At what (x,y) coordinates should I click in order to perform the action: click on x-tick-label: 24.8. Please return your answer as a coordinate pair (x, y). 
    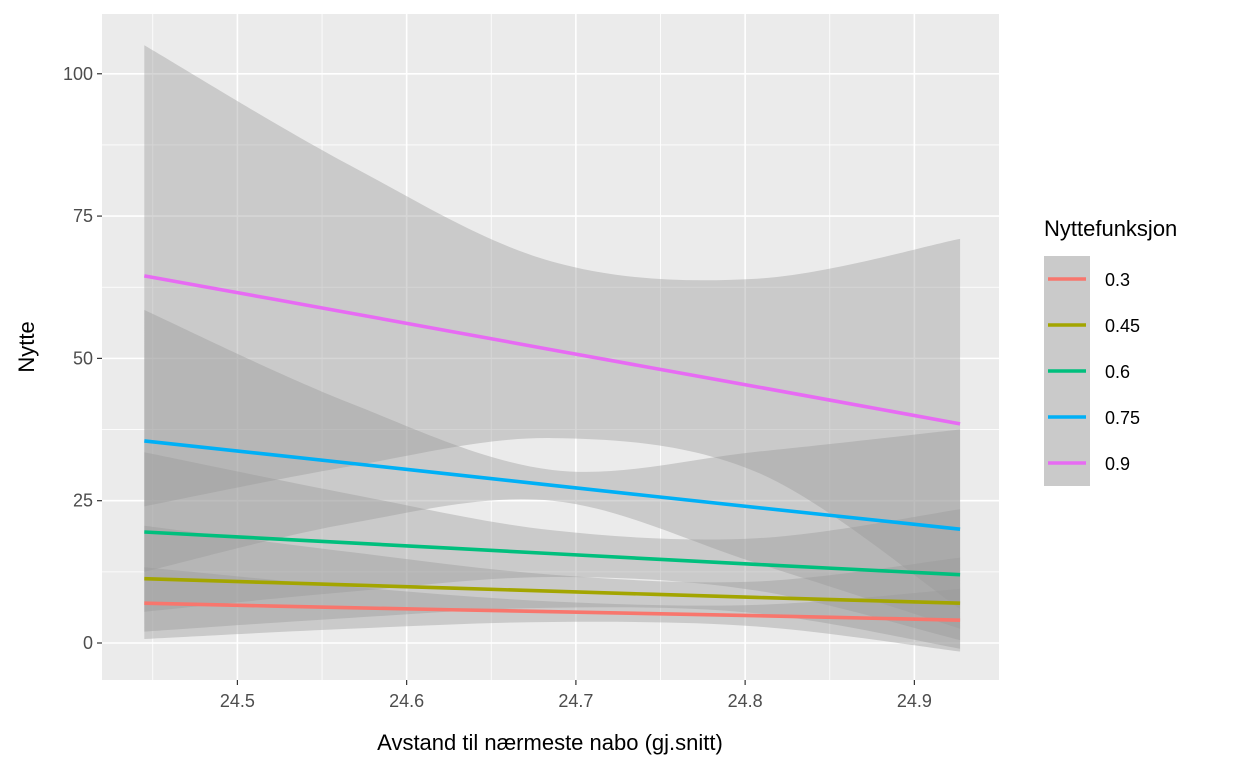
    Looking at the image, I should click on (745, 701).